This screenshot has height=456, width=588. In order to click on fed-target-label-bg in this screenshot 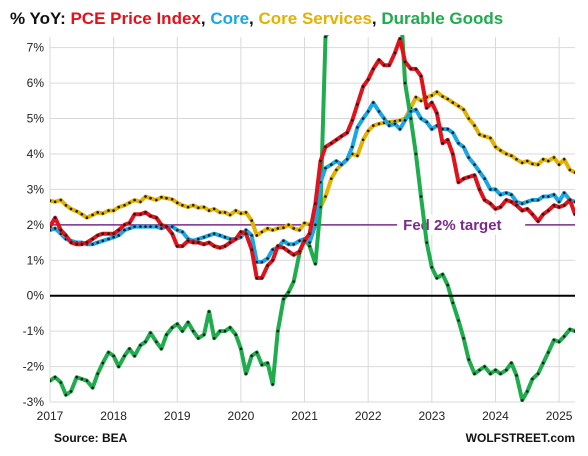, I will do `click(461, 224)`.